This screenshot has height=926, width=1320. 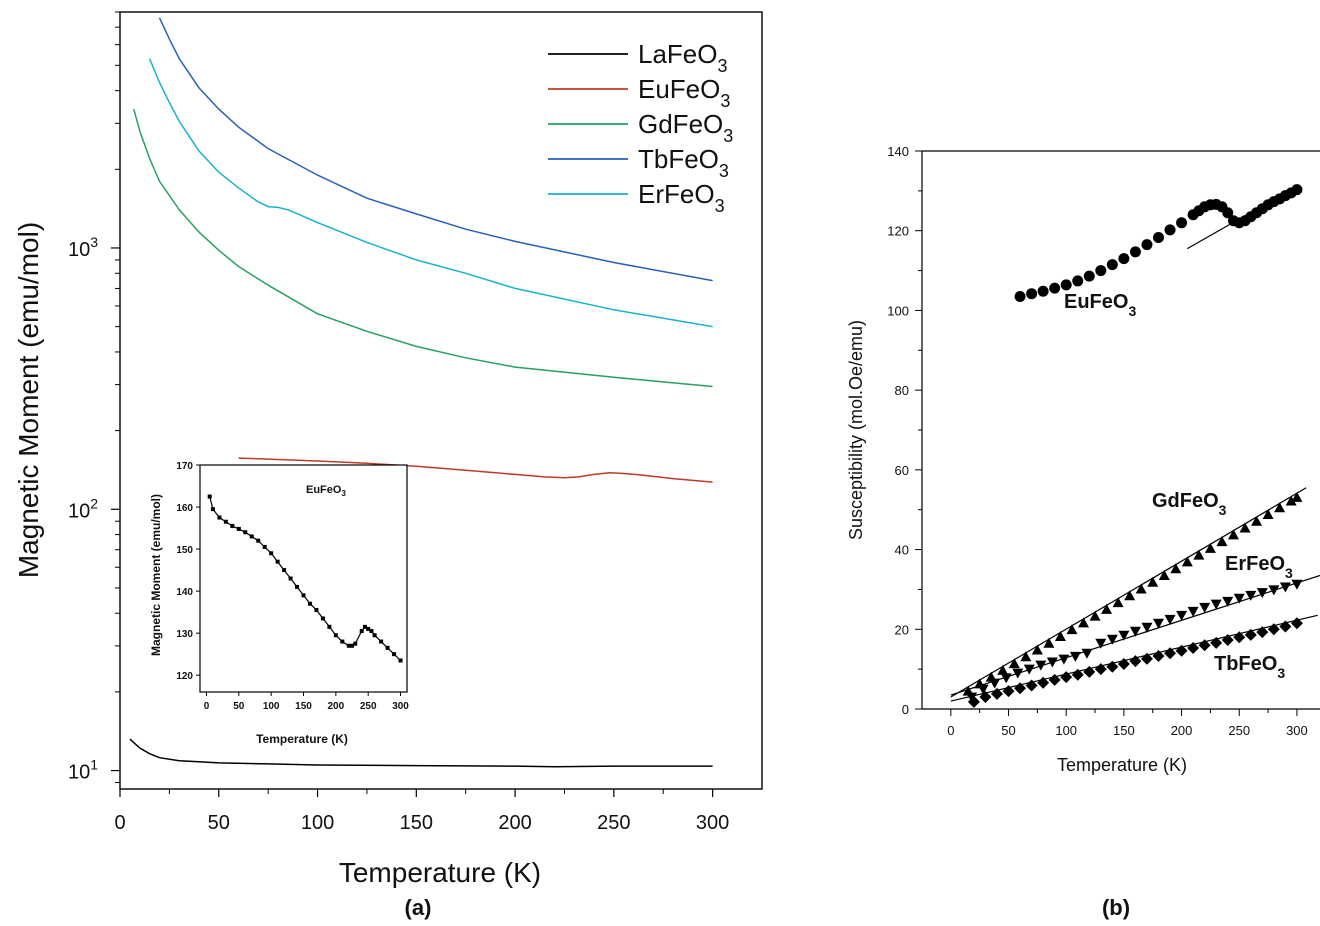 I want to click on legend-label: TbFeO3, so click(x=683, y=162).